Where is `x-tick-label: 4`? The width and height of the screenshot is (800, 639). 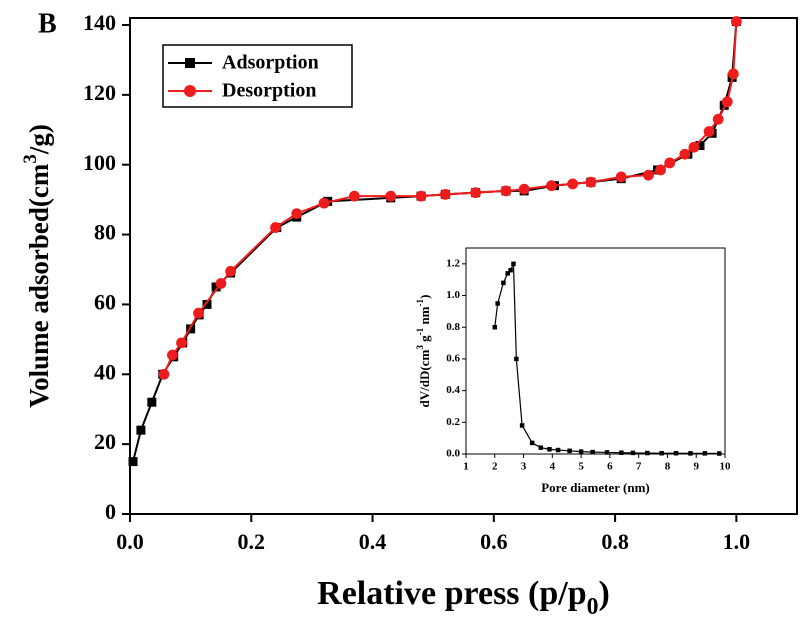 x-tick-label: 4 is located at coordinates (553, 467).